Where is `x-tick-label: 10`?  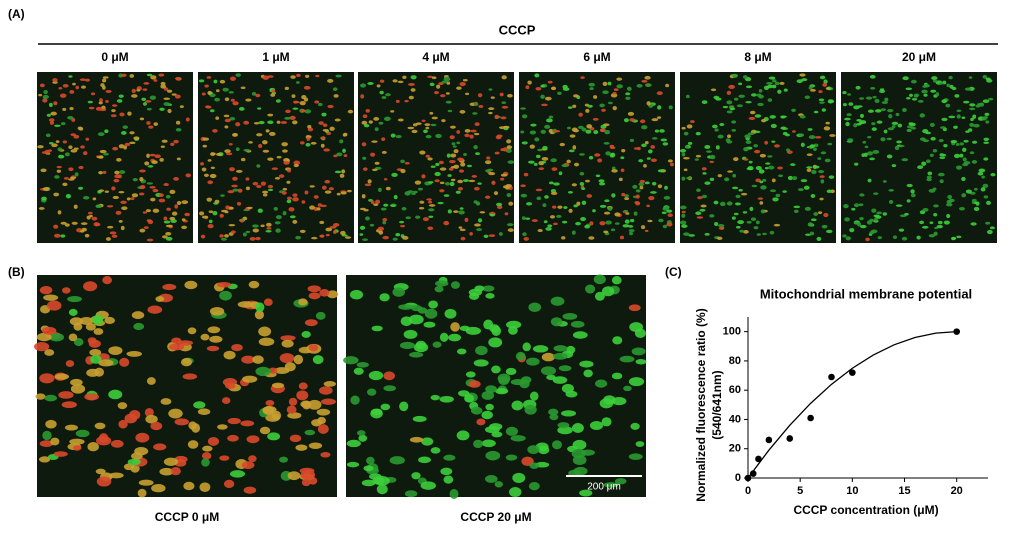
x-tick-label: 10 is located at coordinates (852, 491).